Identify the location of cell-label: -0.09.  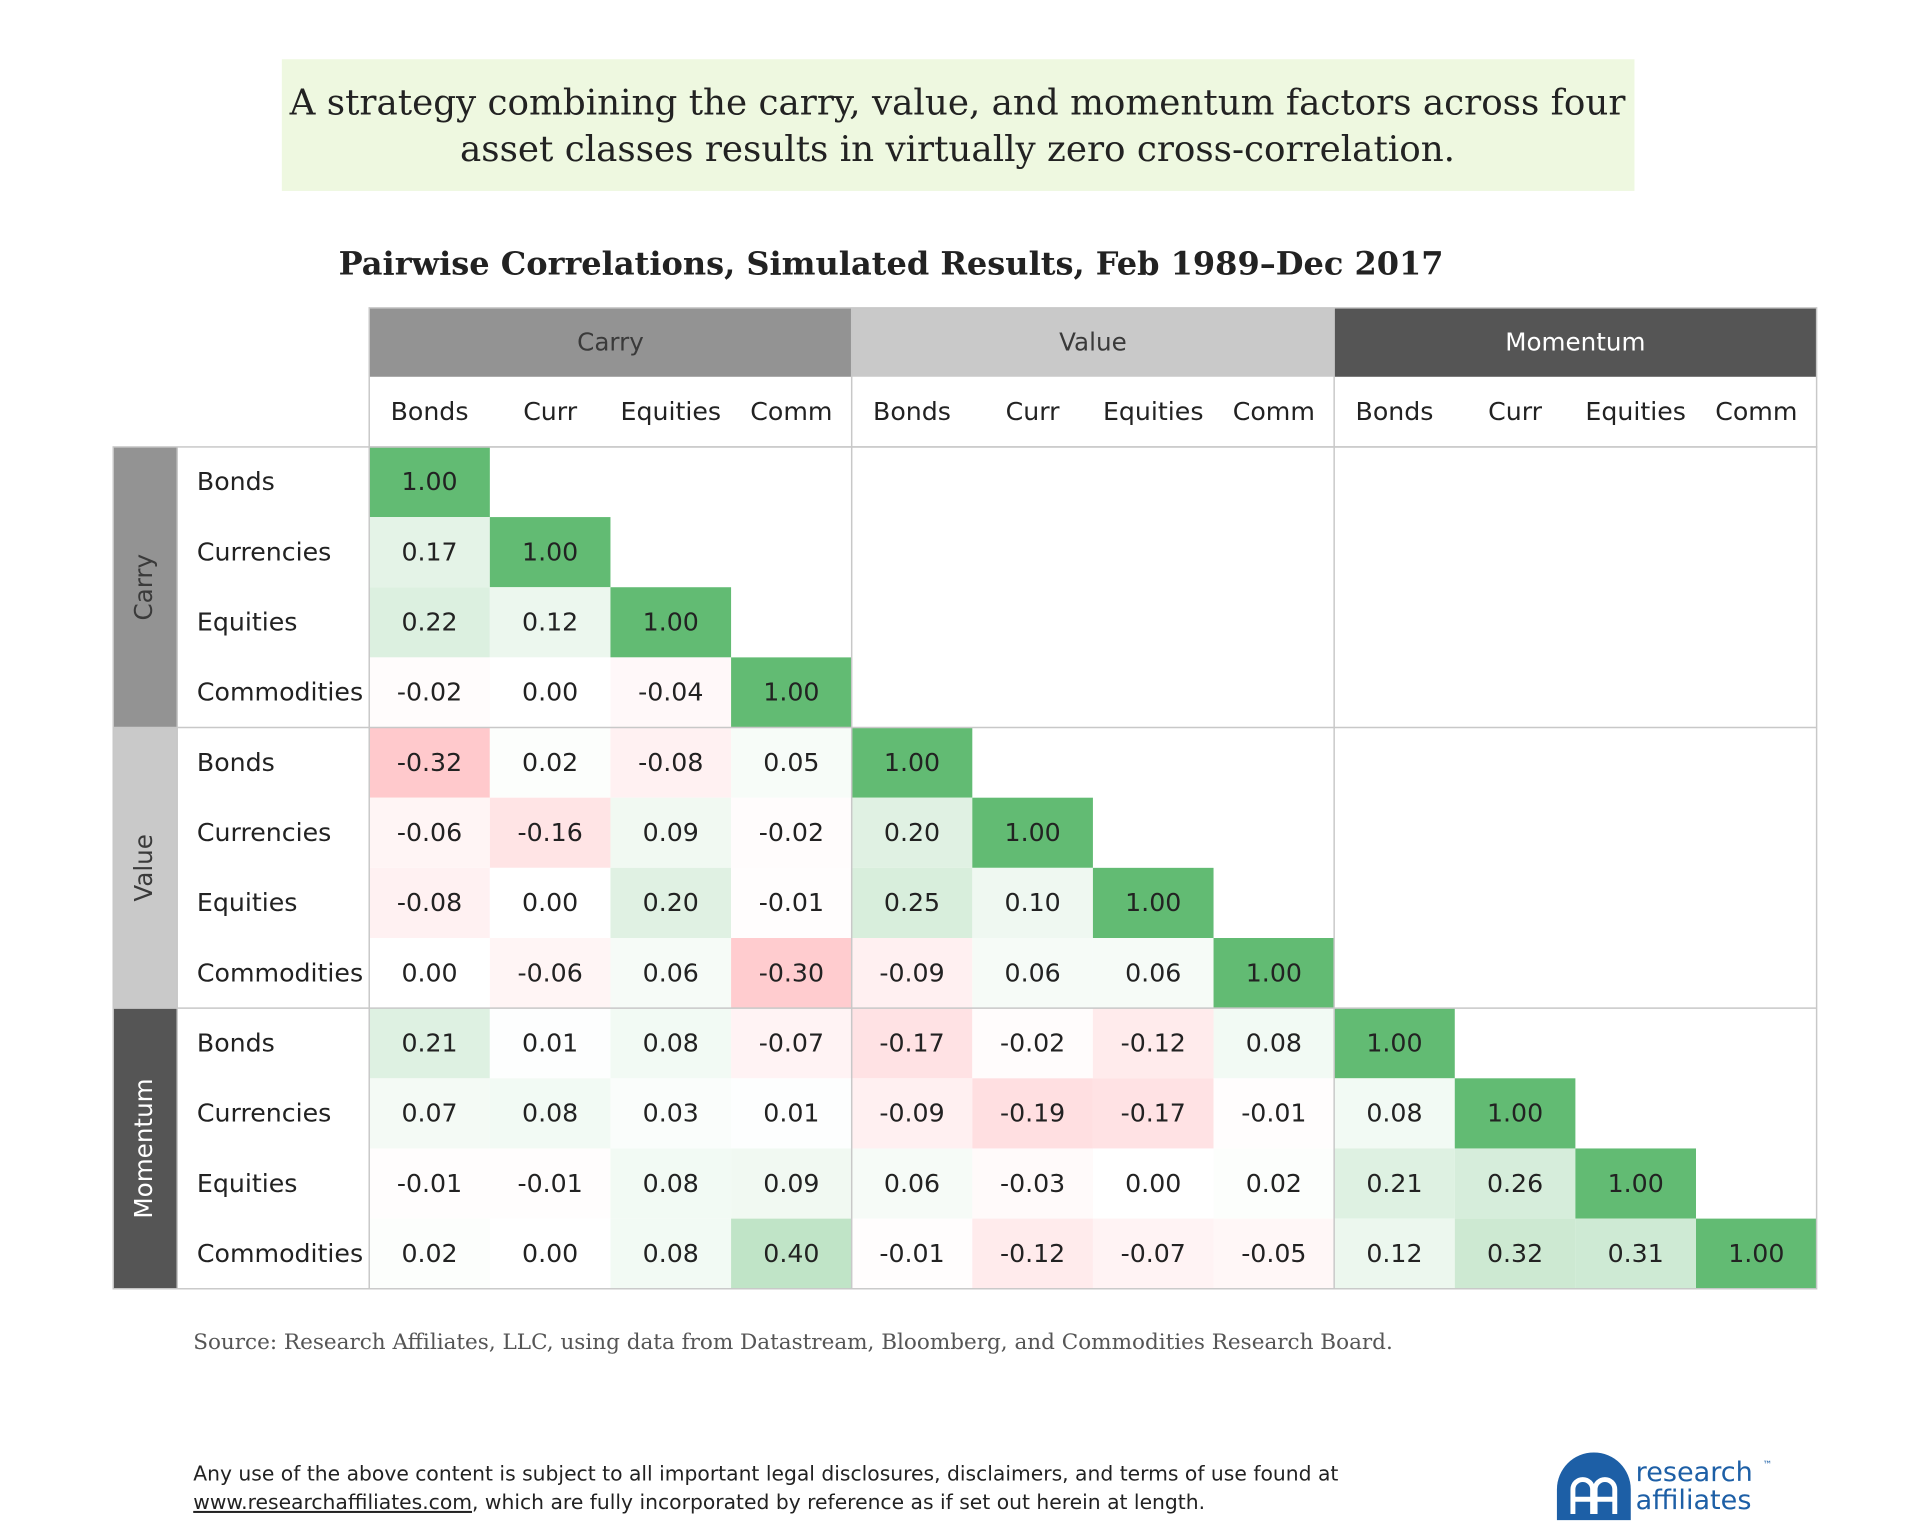
(911, 1113).